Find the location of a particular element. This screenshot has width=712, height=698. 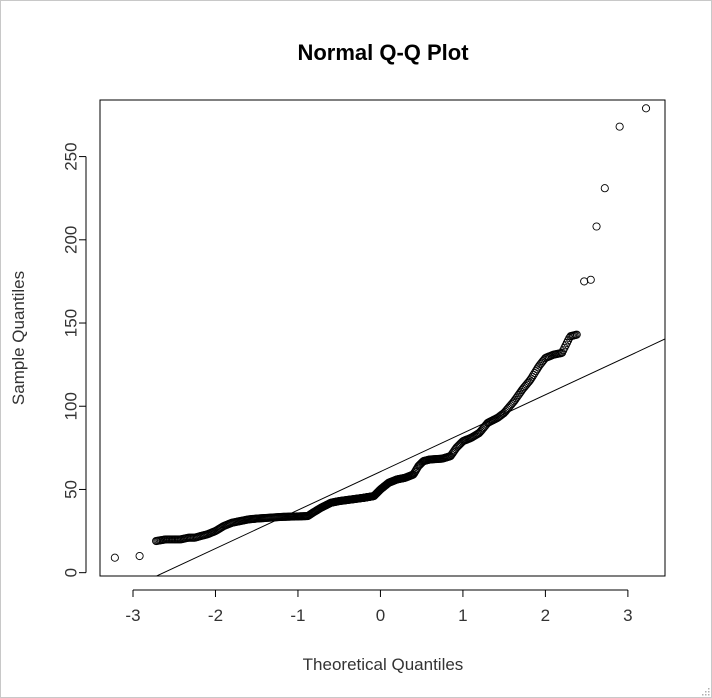

resize-grip-icon is located at coordinates (705, 691).